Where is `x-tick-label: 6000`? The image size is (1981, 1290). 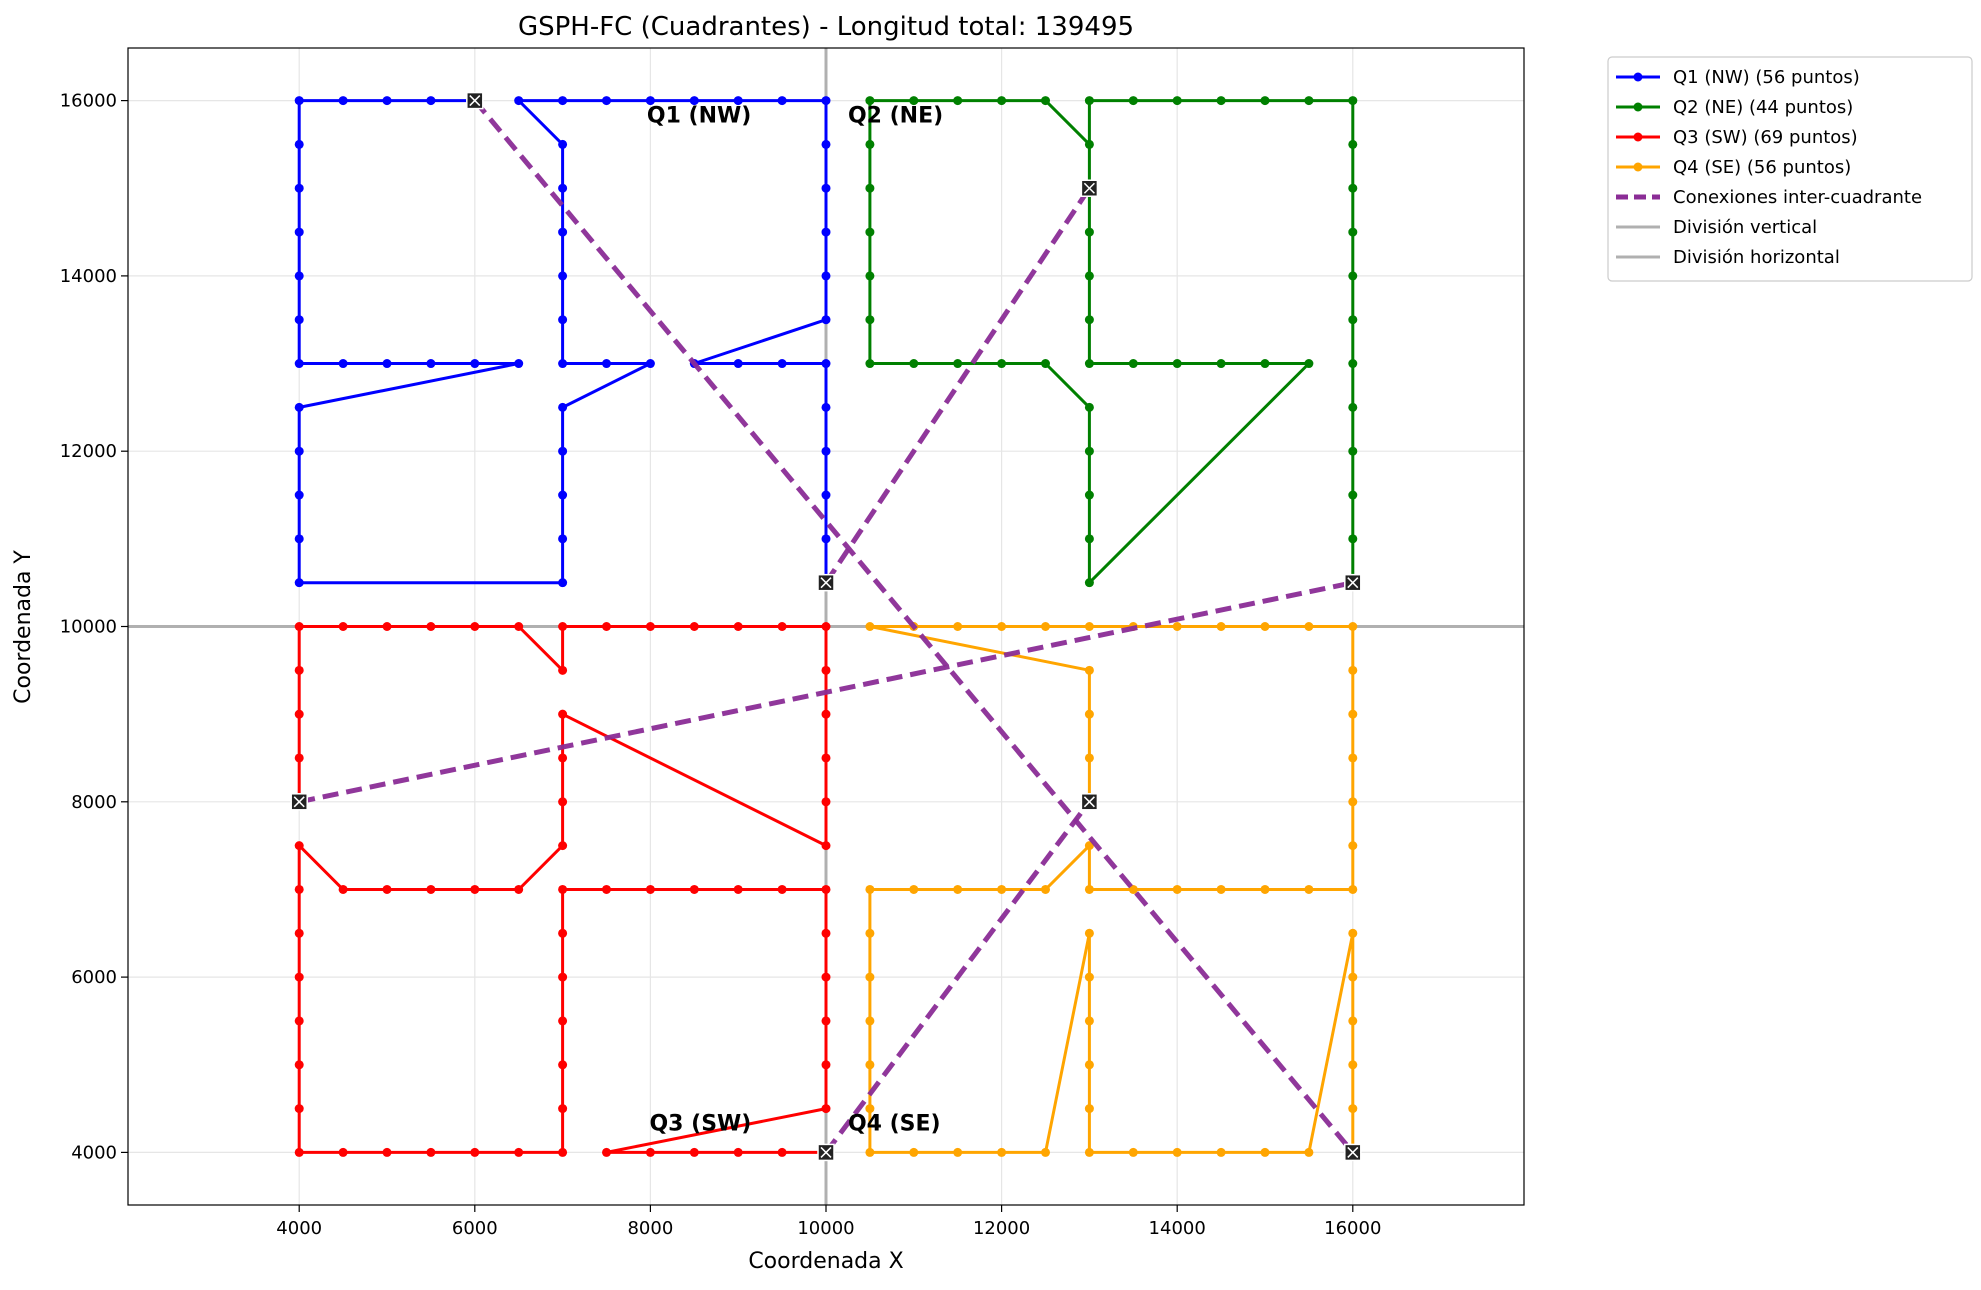
x-tick-label: 6000 is located at coordinates (475, 1228).